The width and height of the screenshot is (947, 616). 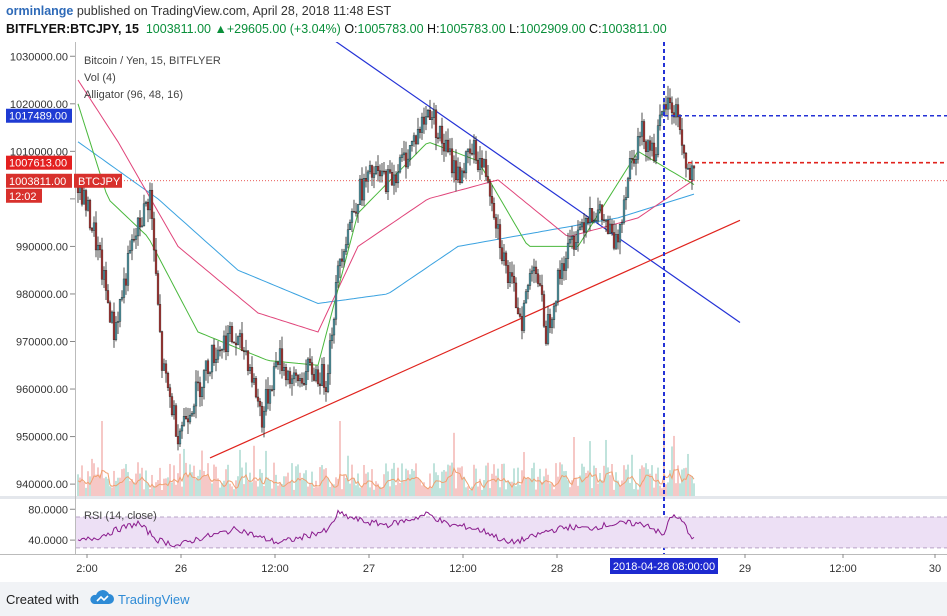 I want to click on legend-volume: Vol (4), so click(x=100, y=78).